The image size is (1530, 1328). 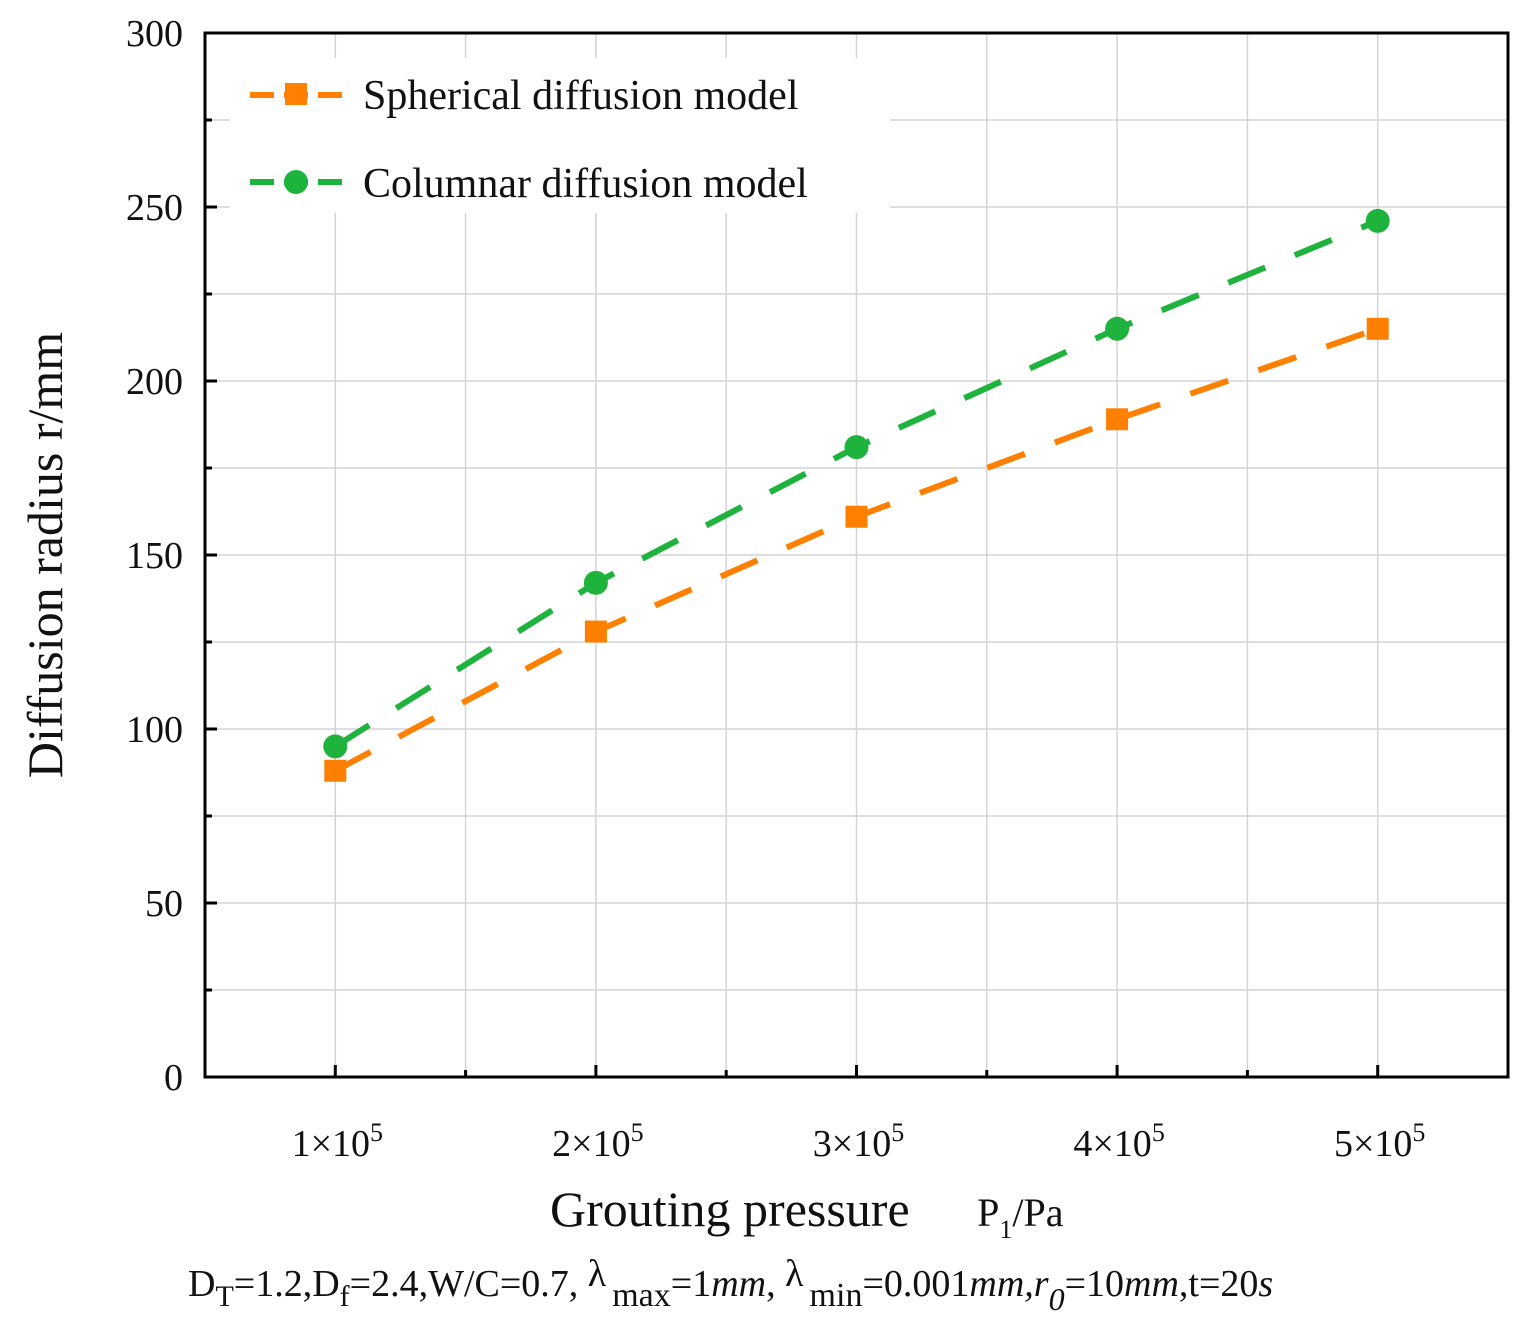 What do you see at coordinates (1265, 1284) in the screenshot?
I see `fn-italic: s` at bounding box center [1265, 1284].